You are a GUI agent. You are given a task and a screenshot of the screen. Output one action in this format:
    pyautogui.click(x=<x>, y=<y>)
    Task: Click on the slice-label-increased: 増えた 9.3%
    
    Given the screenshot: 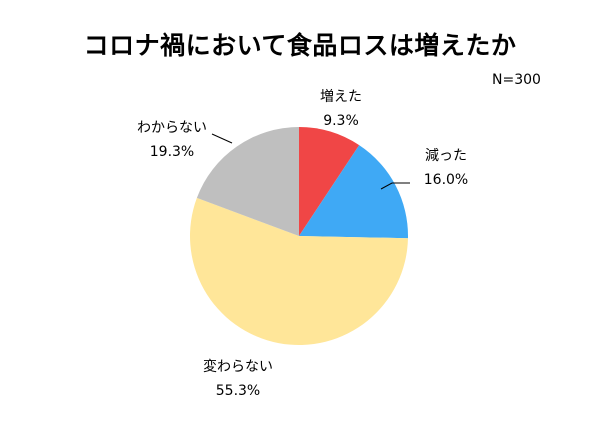 What is the action you would take?
    pyautogui.click(x=341, y=109)
    